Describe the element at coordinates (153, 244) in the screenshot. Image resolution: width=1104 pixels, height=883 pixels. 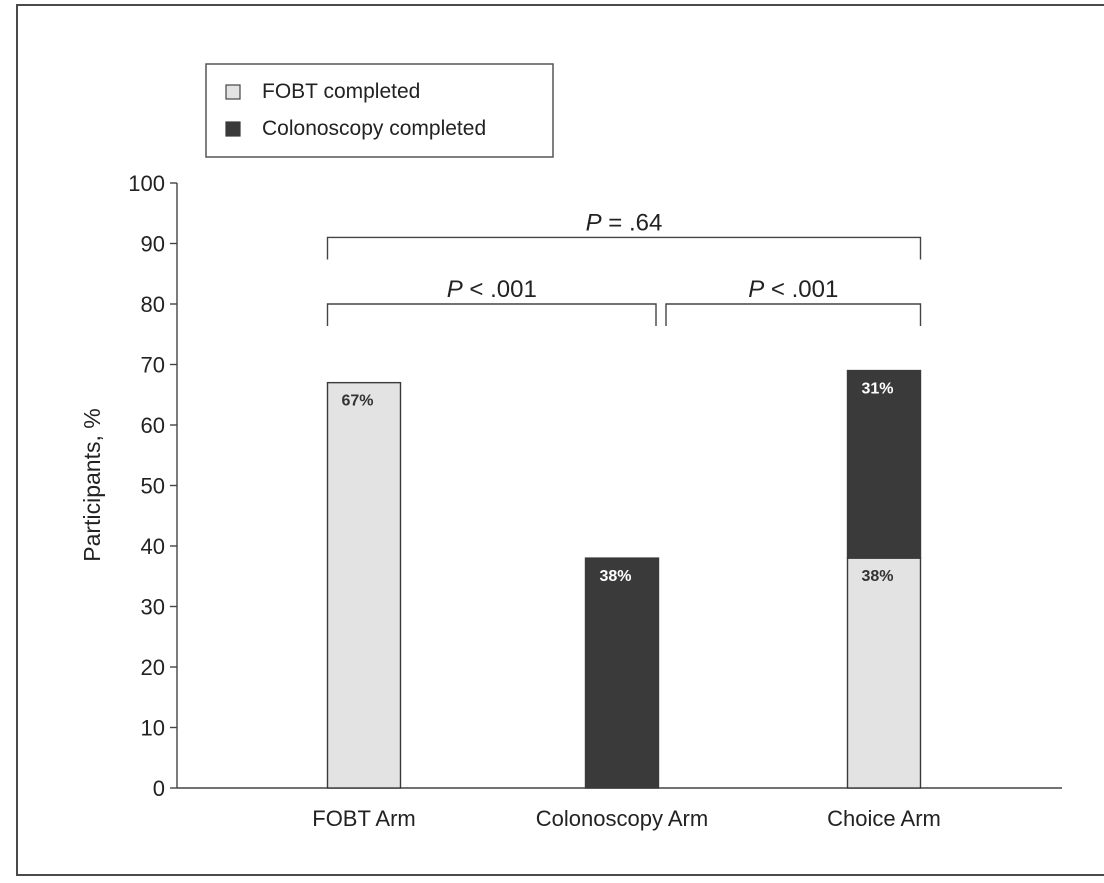
I see `y-tick-label: 90` at that location.